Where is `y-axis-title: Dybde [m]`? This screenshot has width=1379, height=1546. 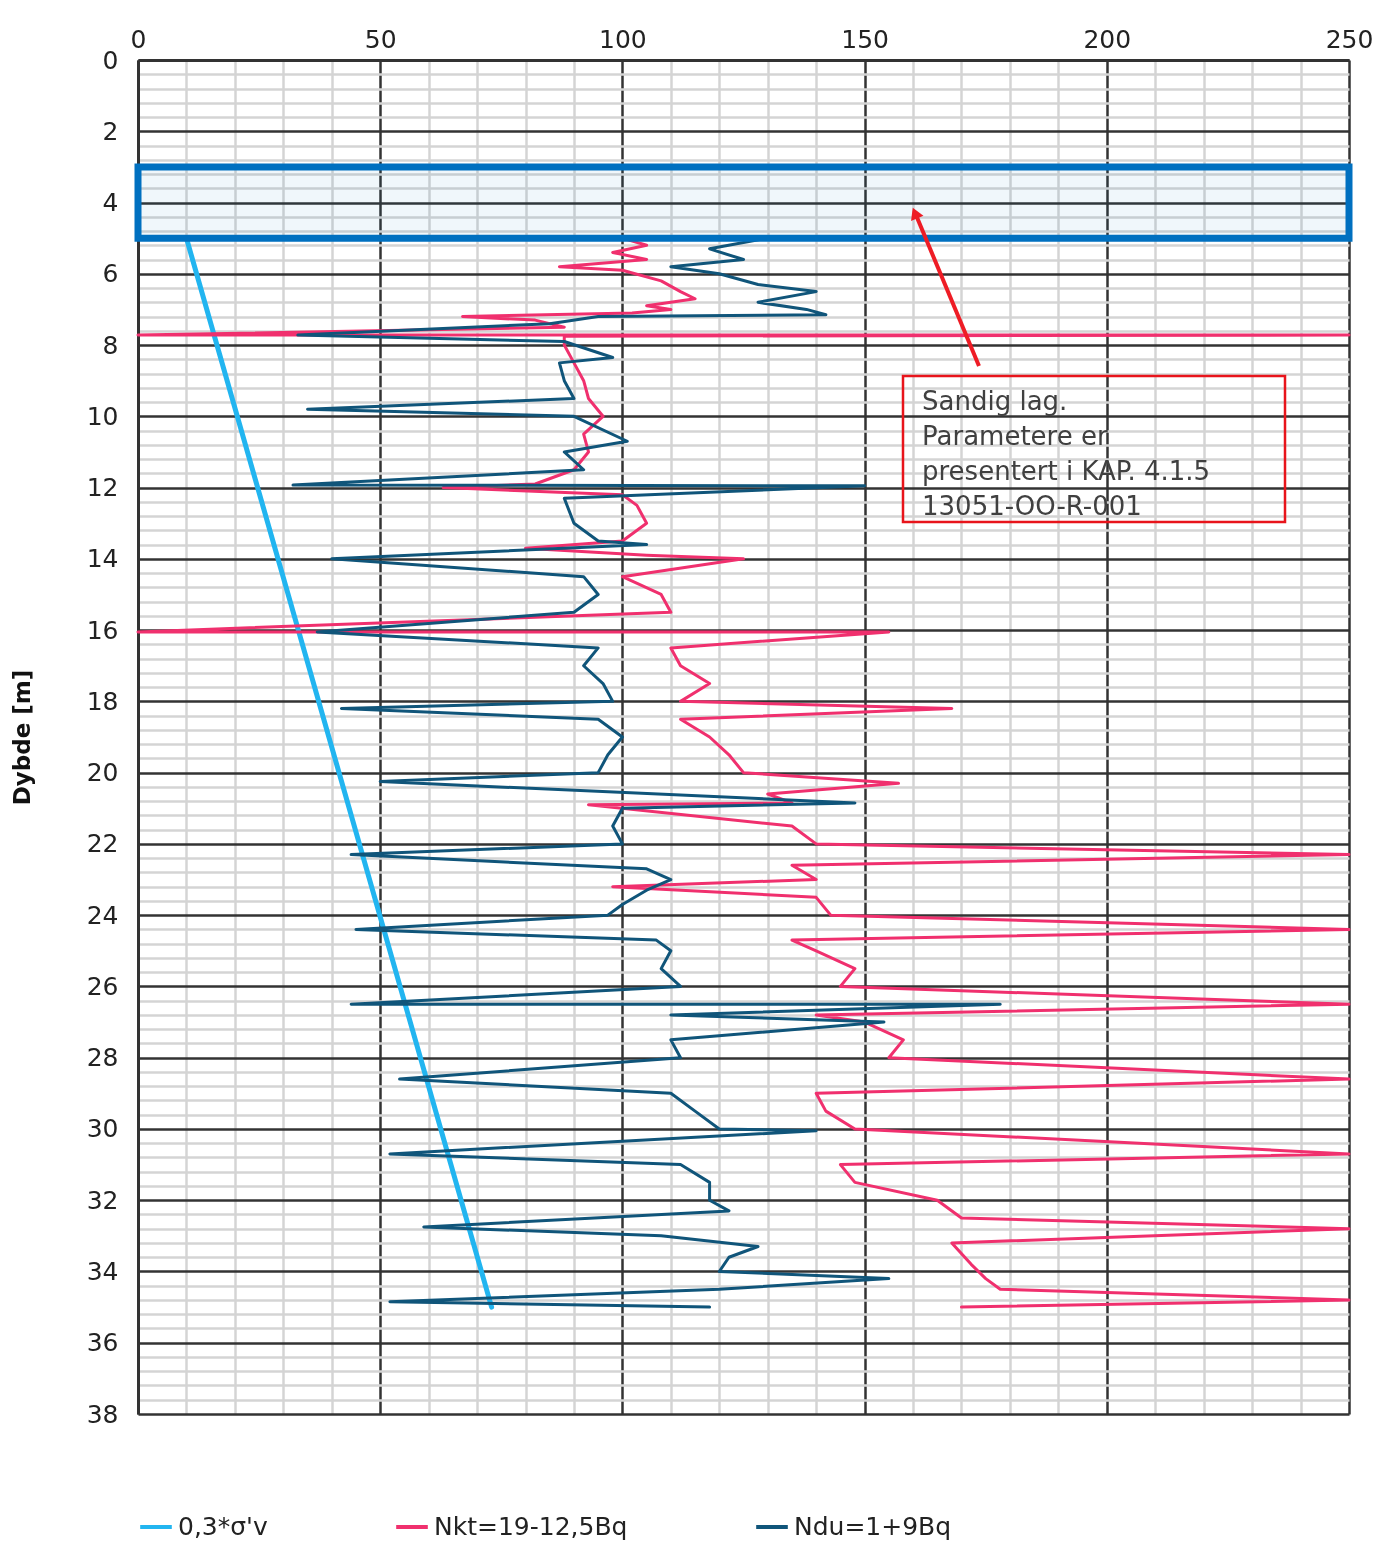 y-axis-title: Dybde [m] is located at coordinates (21, 737).